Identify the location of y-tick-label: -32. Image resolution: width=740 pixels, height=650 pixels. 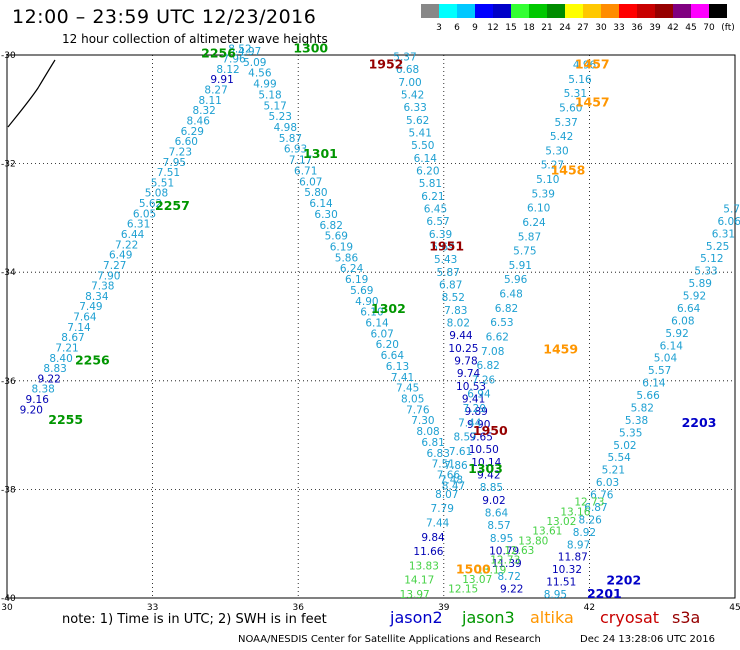
(8, 165).